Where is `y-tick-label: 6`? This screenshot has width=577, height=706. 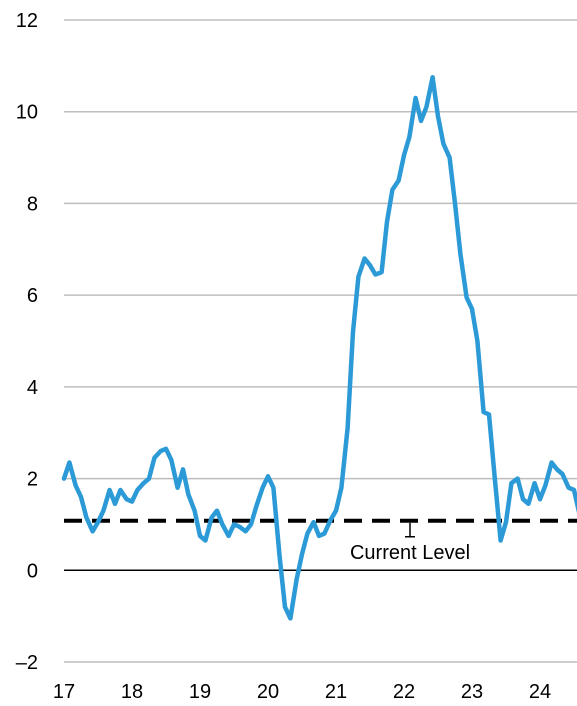
y-tick-label: 6 is located at coordinates (32, 296).